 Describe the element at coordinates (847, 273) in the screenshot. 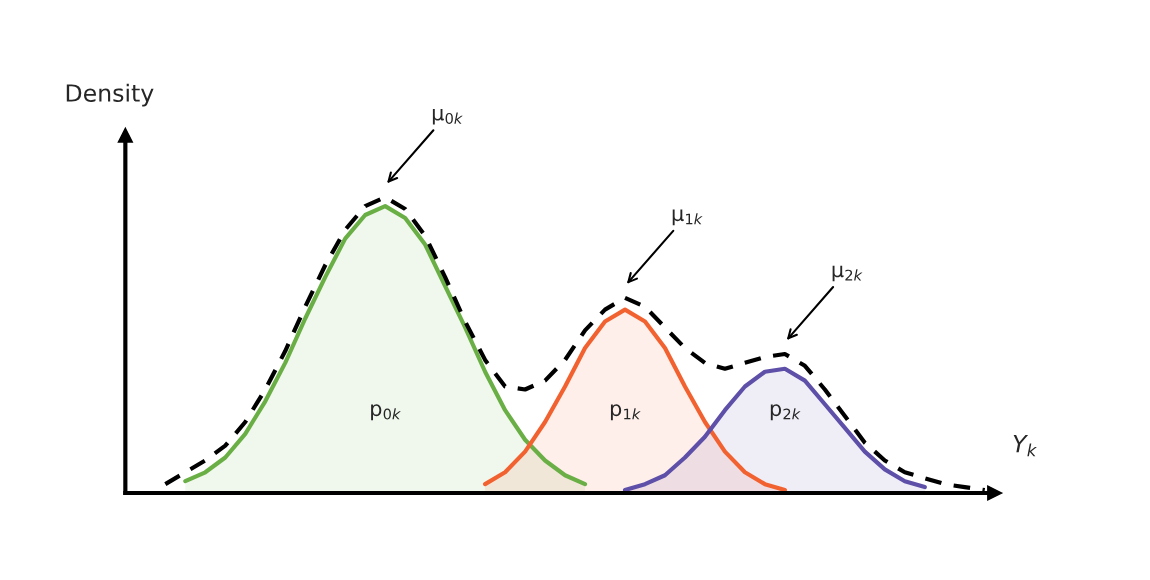

I see `annotation: μ$_{2k}$` at that location.